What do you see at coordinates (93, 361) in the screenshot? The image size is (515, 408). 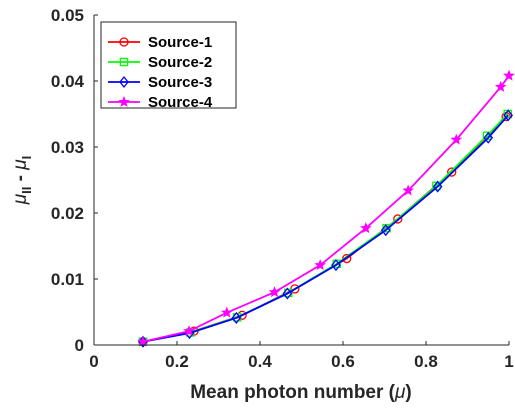 I see `x-tick-label: 0` at bounding box center [93, 361].